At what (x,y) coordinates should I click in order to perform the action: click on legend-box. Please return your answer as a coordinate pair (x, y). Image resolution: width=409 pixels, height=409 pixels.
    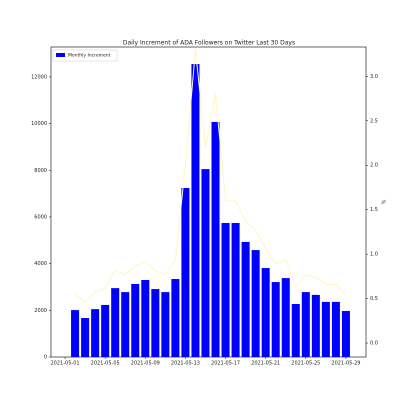
    Looking at the image, I should click on (85, 55).